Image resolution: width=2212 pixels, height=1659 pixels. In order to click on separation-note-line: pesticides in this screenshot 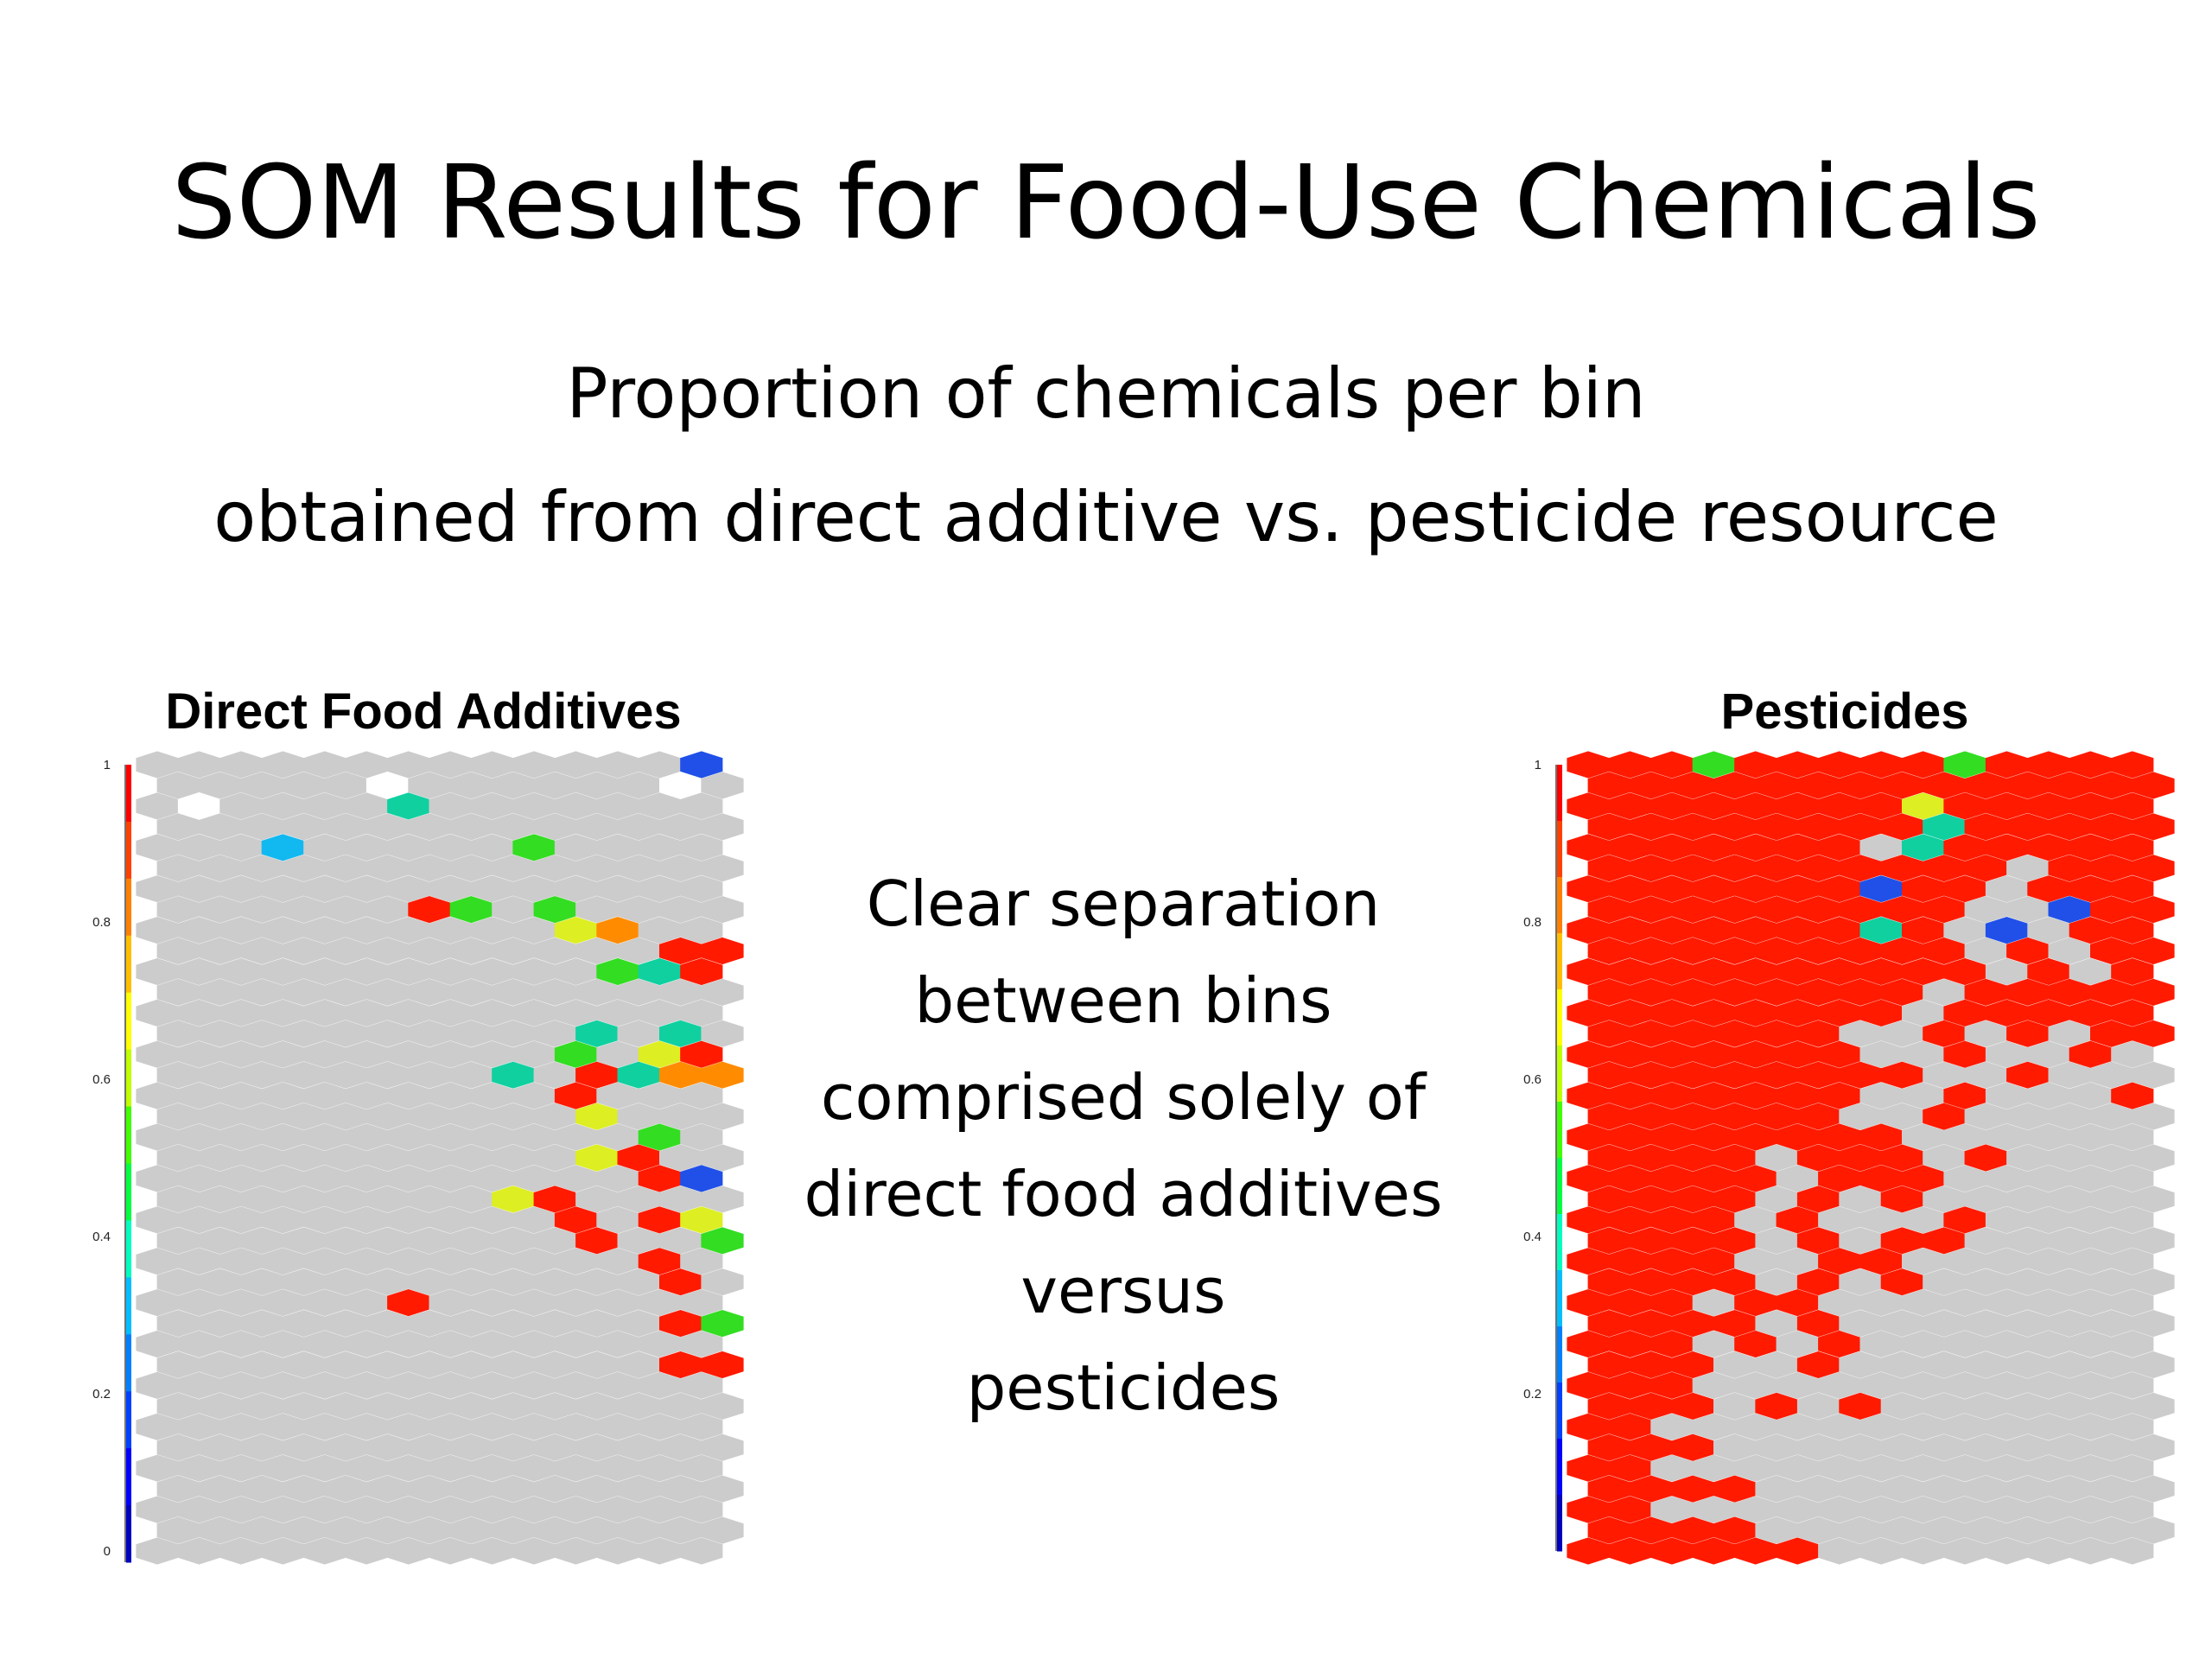, I will do `click(1123, 1387)`.